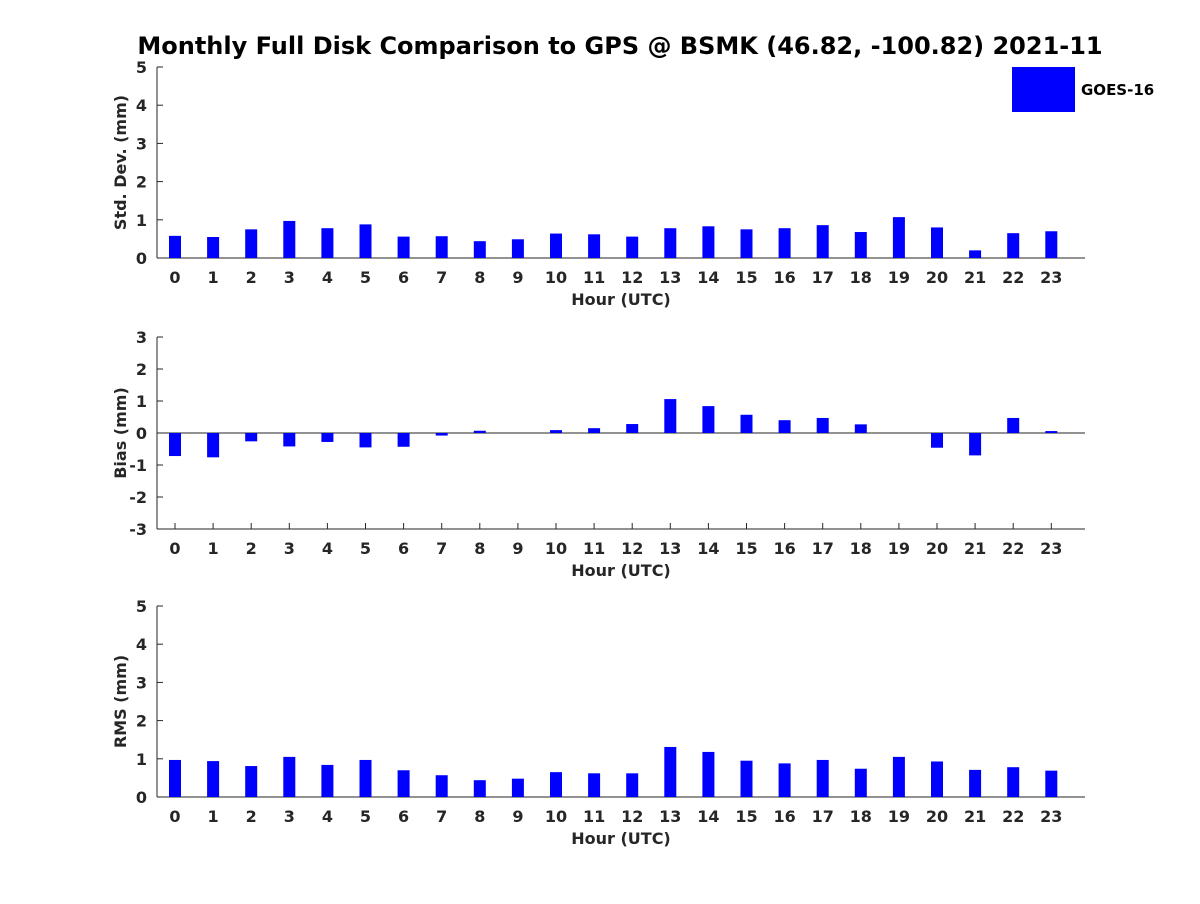  I want to click on rms-x-tick-label: 1, so click(213, 816).